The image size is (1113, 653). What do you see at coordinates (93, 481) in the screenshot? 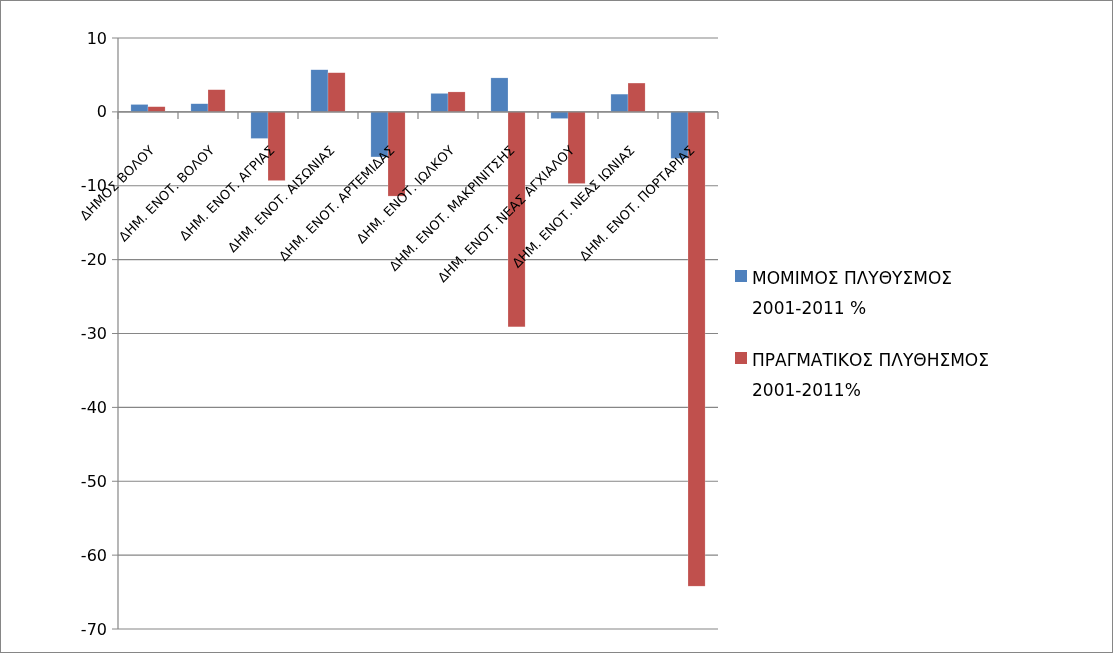
I see `y-tick-label: -50` at bounding box center [93, 481].